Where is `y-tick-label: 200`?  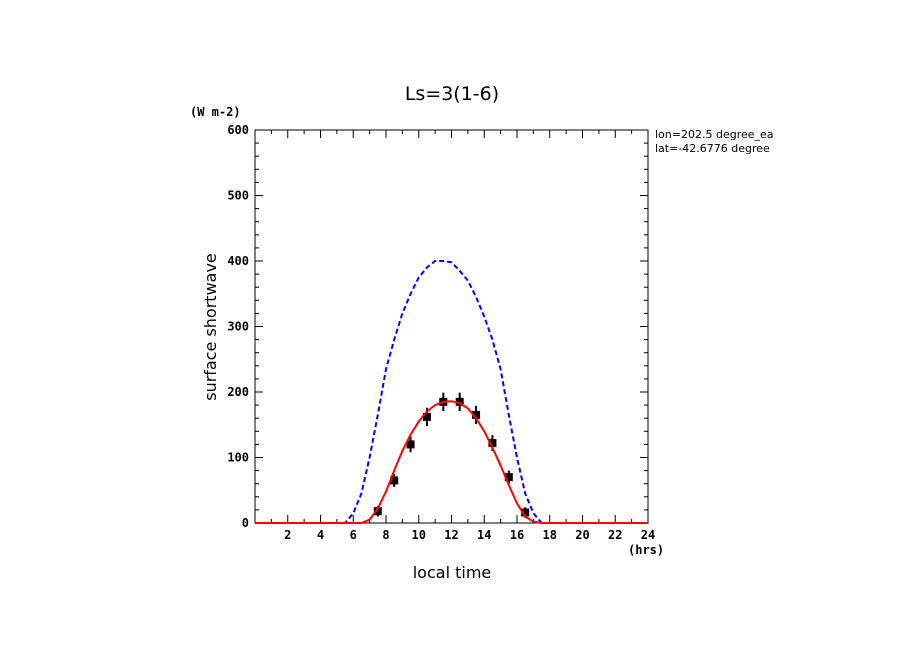
y-tick-label: 200 is located at coordinates (238, 392).